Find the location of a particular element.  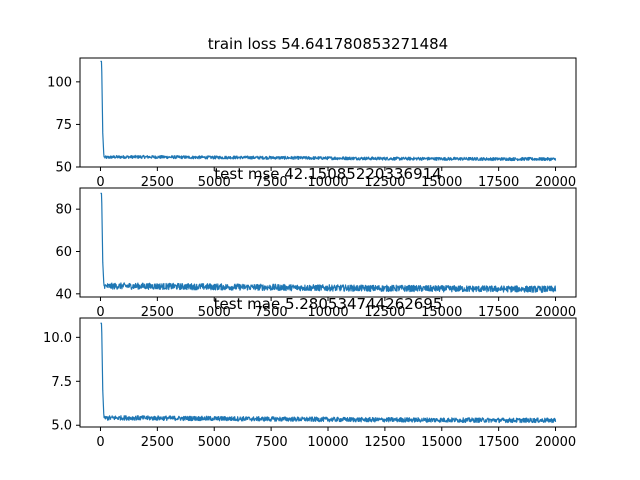

y-tick-label: 50 is located at coordinates (63, 168).